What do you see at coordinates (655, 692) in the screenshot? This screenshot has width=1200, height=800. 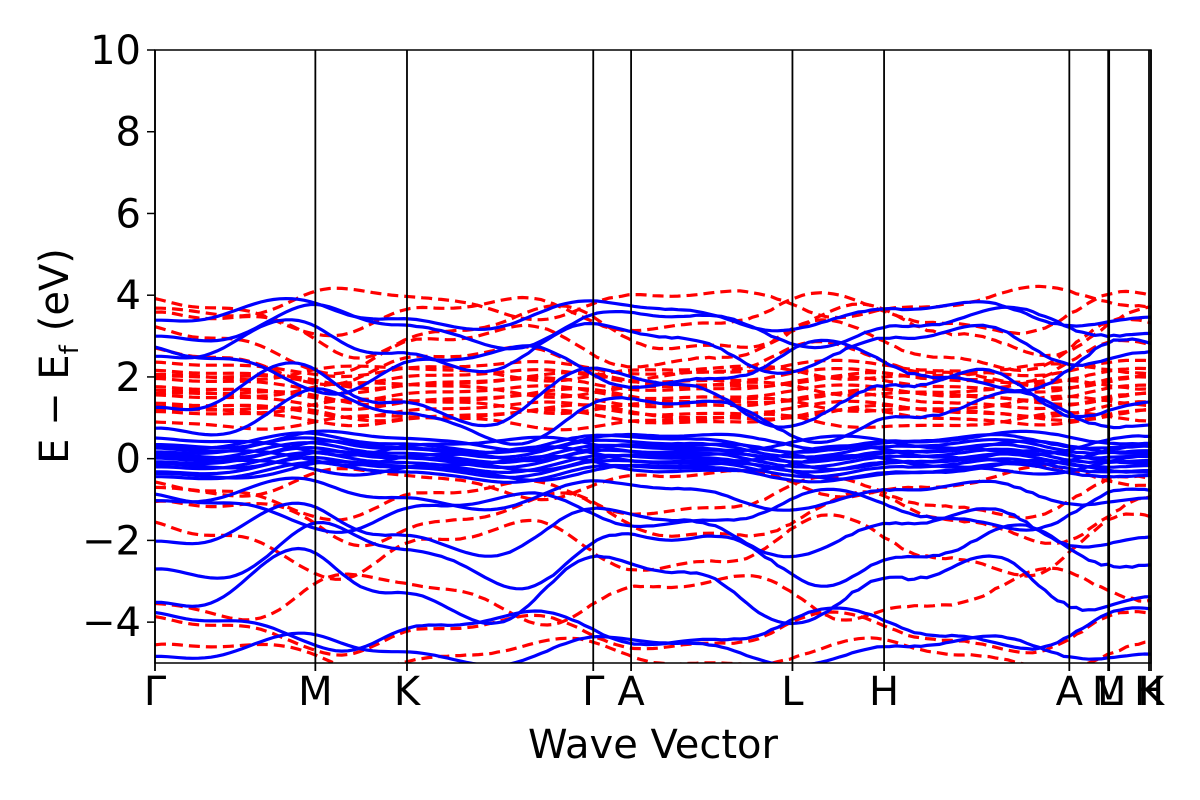 I see `x-axis-ticks: Γ M K Γ A L H A LM HK` at bounding box center [655, 692].